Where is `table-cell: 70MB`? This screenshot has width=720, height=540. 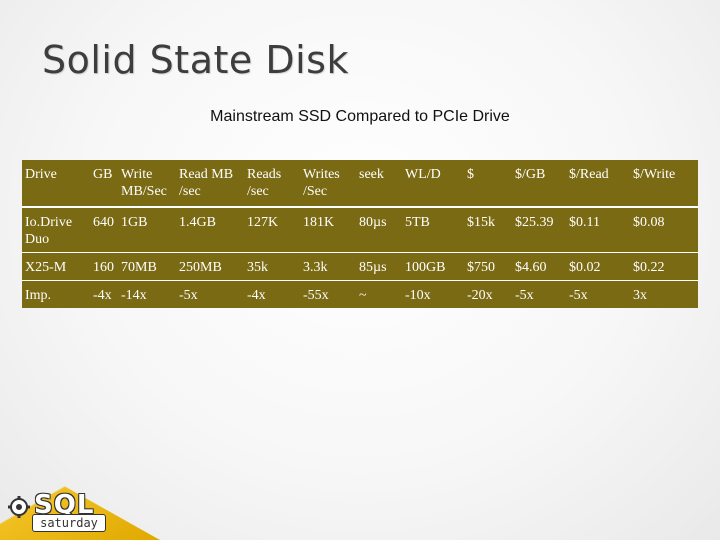
table-cell: 70MB is located at coordinates (147, 266).